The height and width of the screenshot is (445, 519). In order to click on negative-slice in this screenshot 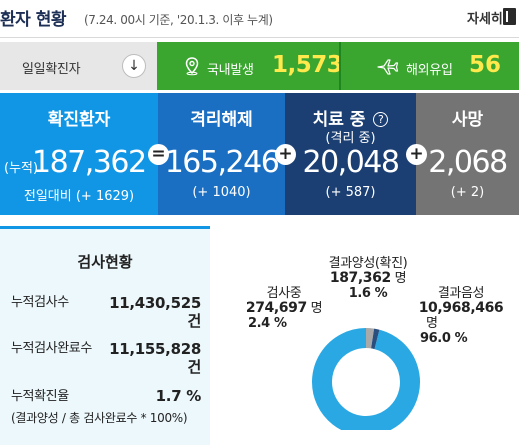, I will do `click(366, 379)`.